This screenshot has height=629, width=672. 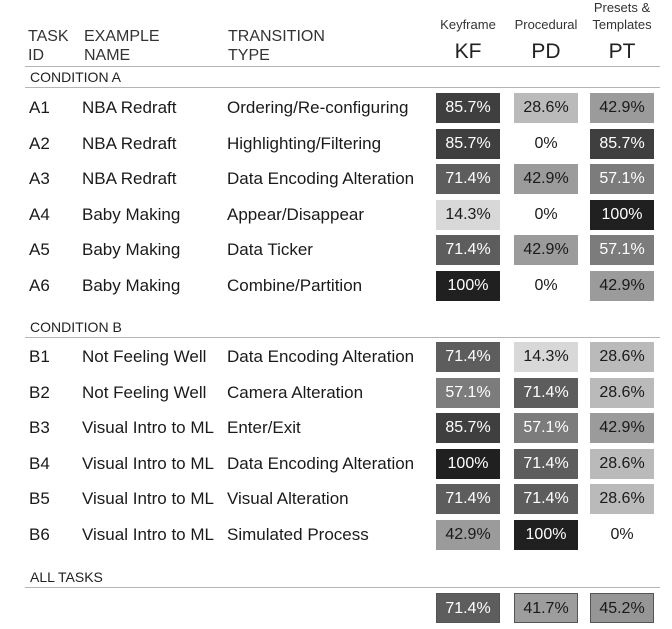 I want to click on header-task-id: TASK ID, so click(x=48, y=46).